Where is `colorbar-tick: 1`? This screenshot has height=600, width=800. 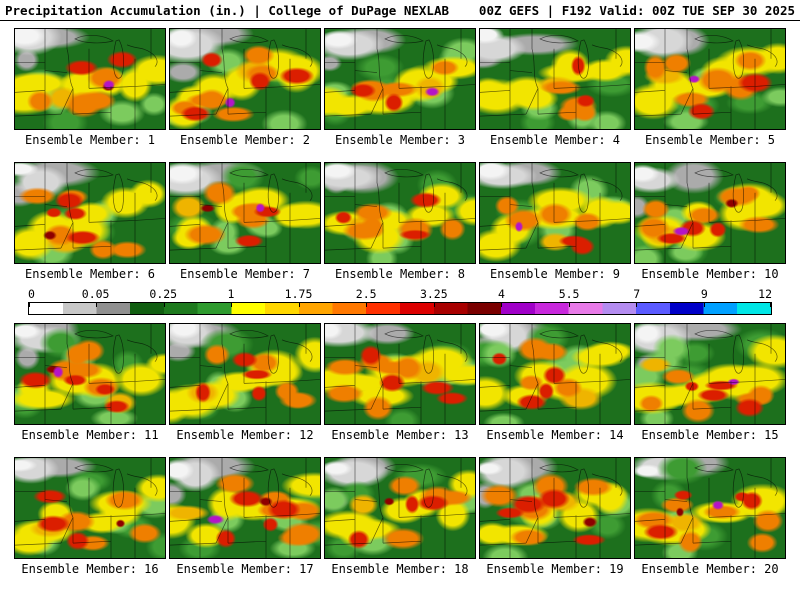
colorbar-tick: 1 is located at coordinates (231, 294).